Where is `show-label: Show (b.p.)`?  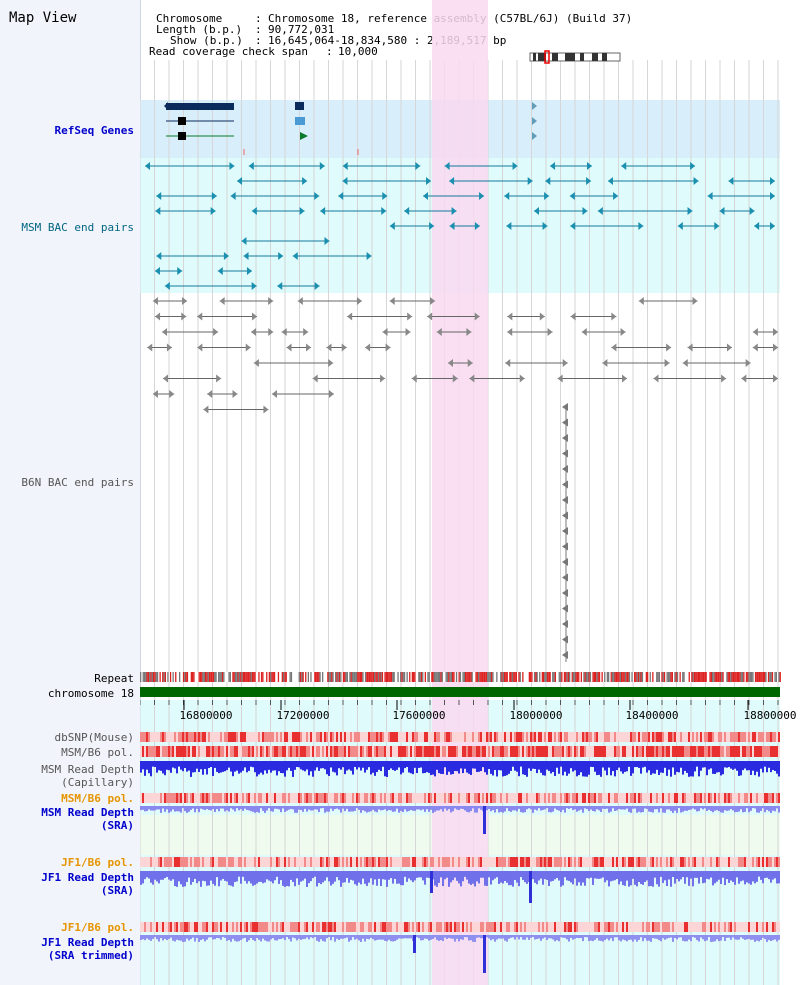
show-label: Show (b.p.) is located at coordinates (206, 40).